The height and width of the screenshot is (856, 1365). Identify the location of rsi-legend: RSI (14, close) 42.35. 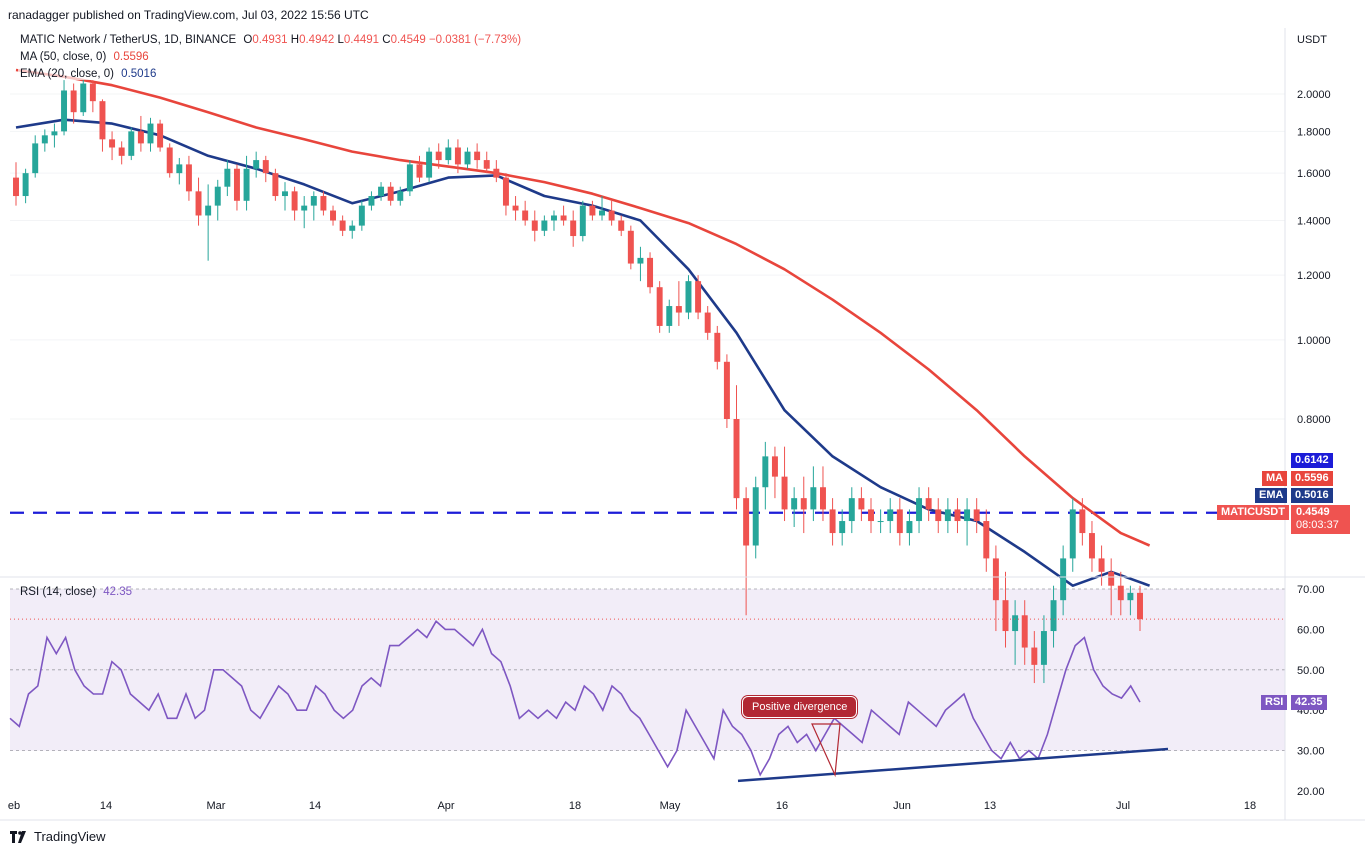
(76, 592).